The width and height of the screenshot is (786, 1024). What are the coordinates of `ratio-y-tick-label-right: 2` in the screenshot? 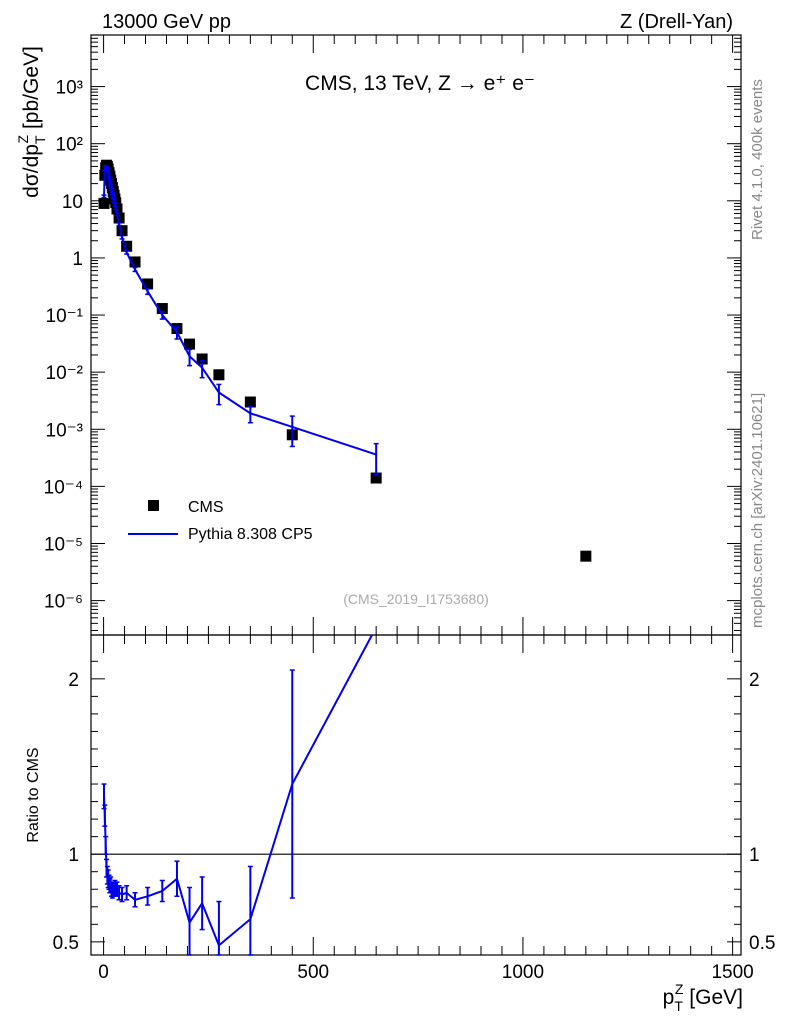 It's located at (754, 680).